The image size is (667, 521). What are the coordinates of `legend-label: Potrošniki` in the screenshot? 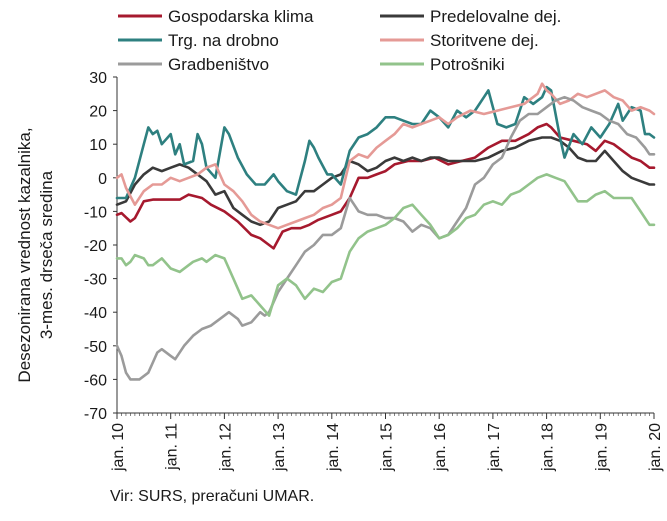 It's located at (467, 64).